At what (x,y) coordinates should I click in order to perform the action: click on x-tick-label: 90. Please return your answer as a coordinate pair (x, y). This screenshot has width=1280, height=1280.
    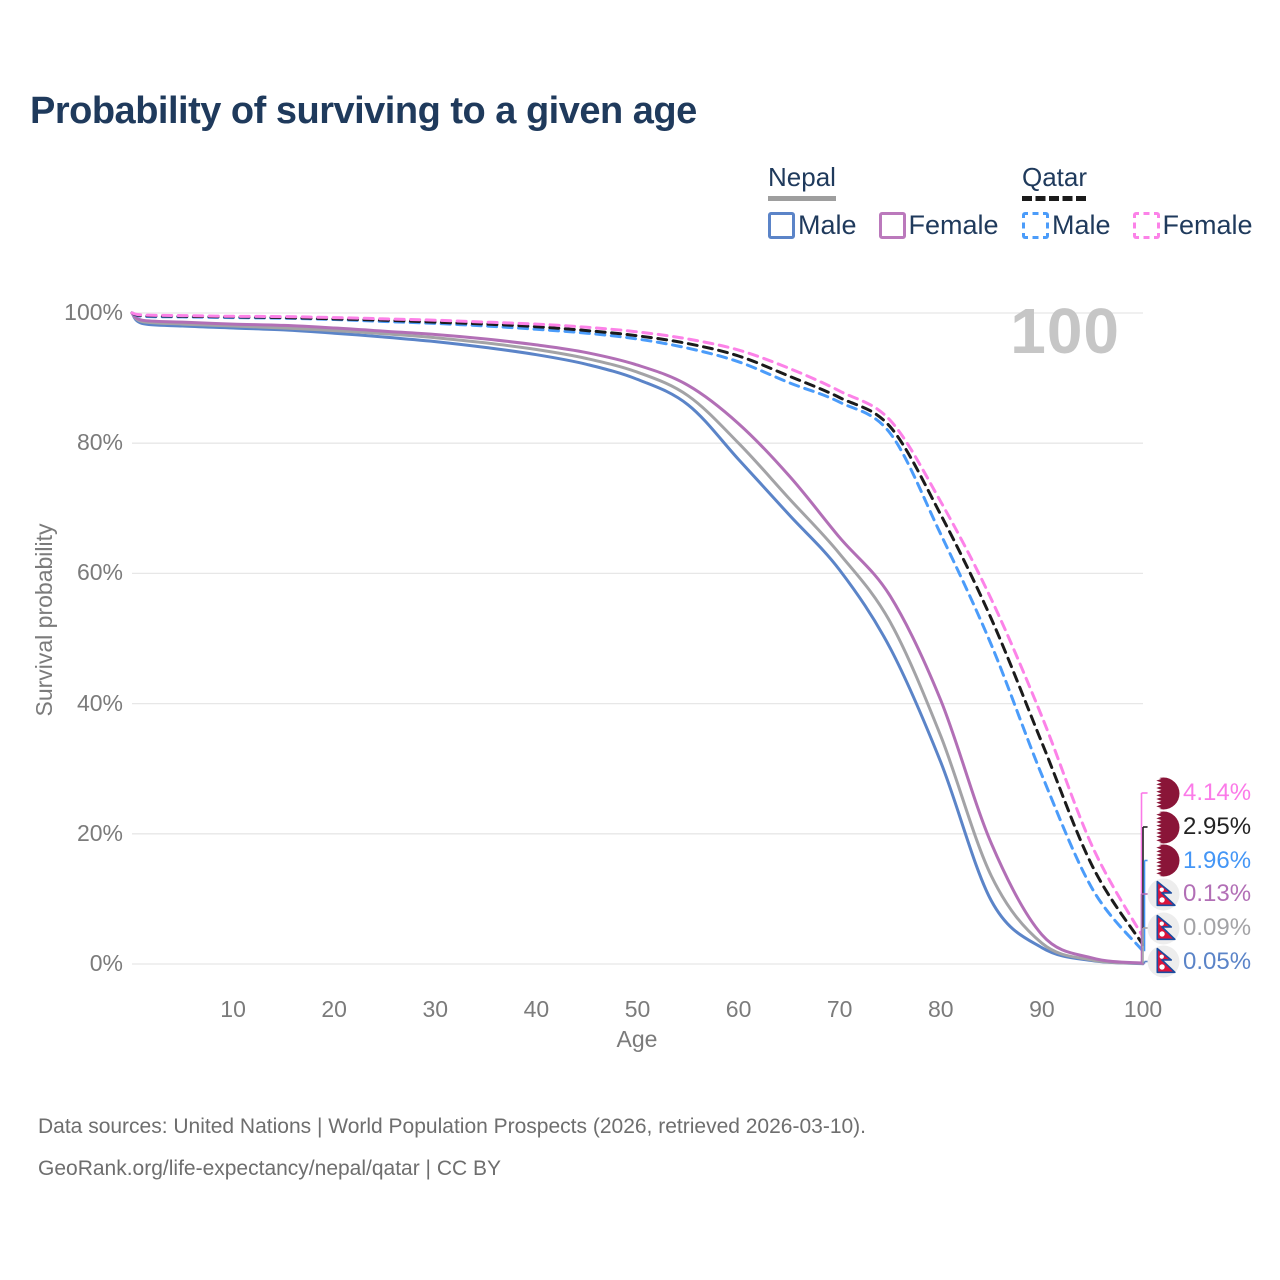
    Looking at the image, I should click on (1042, 1009).